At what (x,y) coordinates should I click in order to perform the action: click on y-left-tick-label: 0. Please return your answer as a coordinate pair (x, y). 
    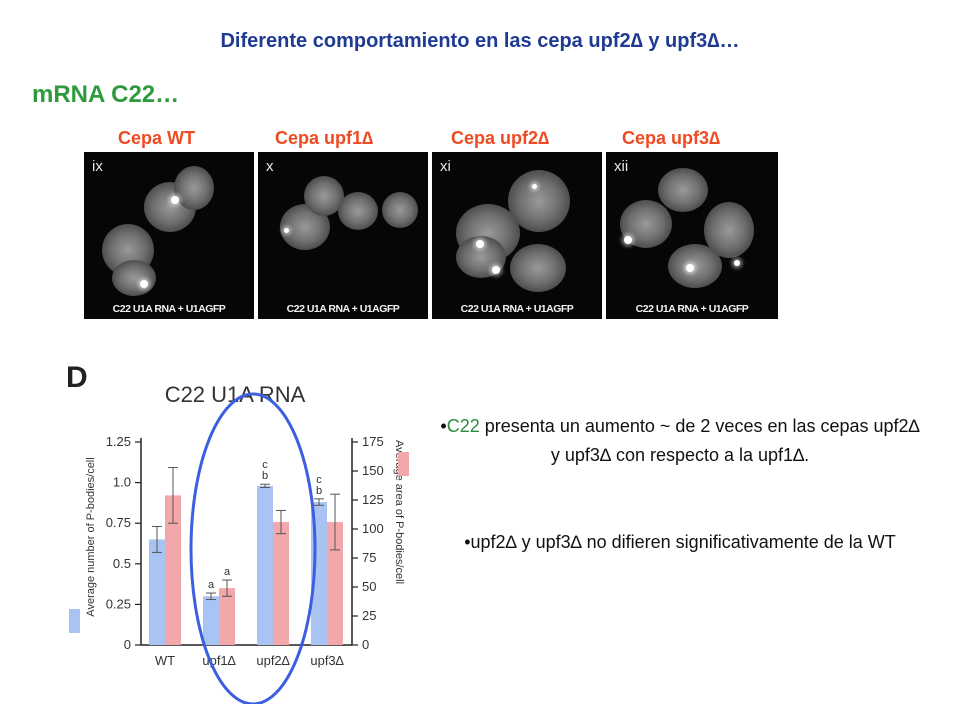
    Looking at the image, I should click on (127, 644).